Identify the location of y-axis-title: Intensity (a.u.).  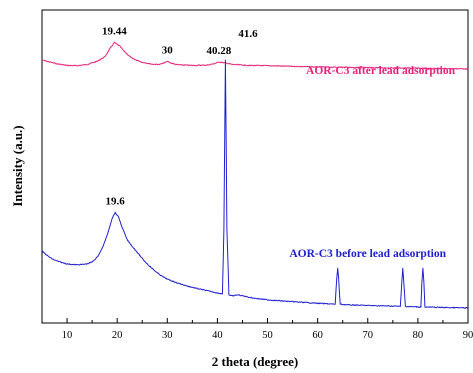
(17, 165).